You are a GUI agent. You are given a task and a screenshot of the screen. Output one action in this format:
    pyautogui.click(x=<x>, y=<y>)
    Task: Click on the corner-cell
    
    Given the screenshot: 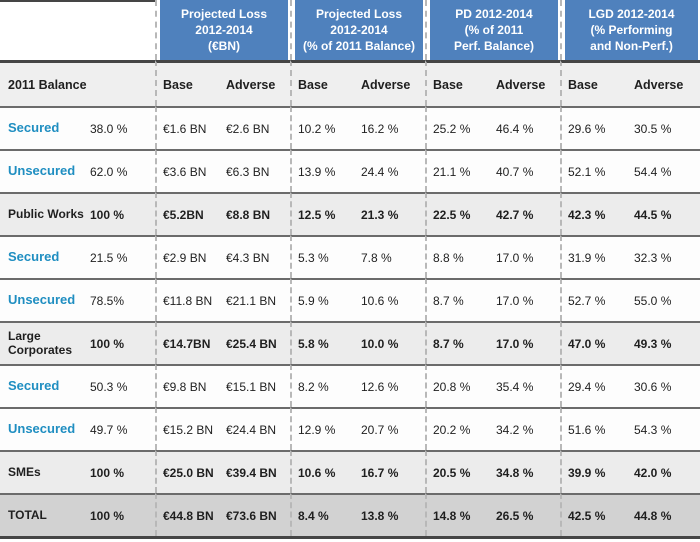 What is the action you would take?
    pyautogui.click(x=77, y=30)
    